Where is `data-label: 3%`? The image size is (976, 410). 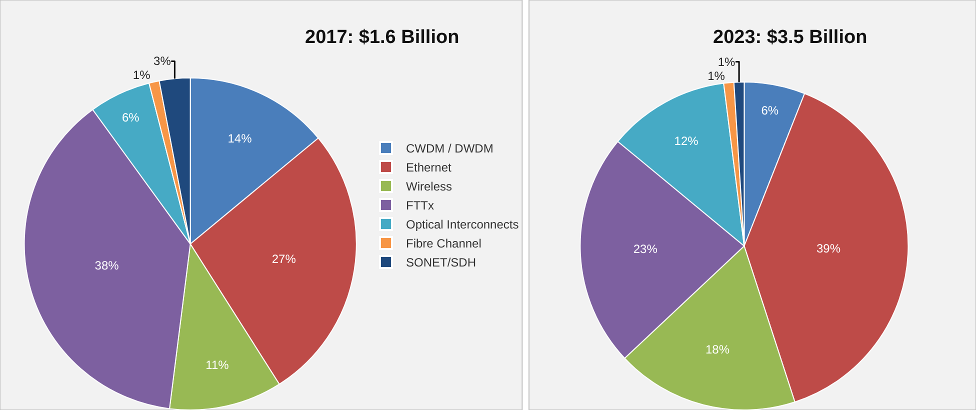
data-label: 3% is located at coordinates (163, 61).